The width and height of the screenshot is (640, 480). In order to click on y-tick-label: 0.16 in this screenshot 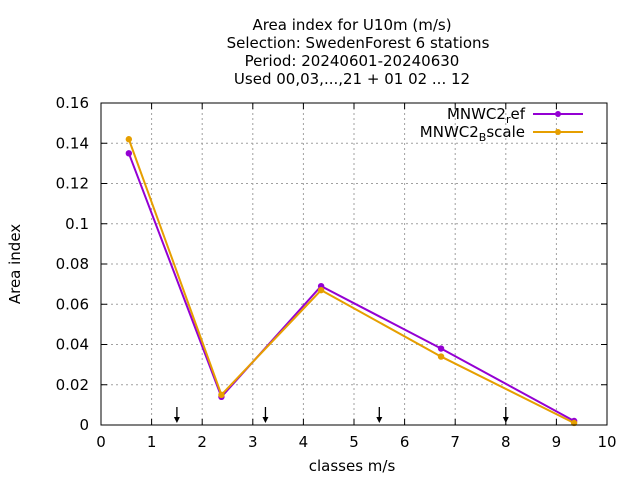, I will do `click(72, 103)`.